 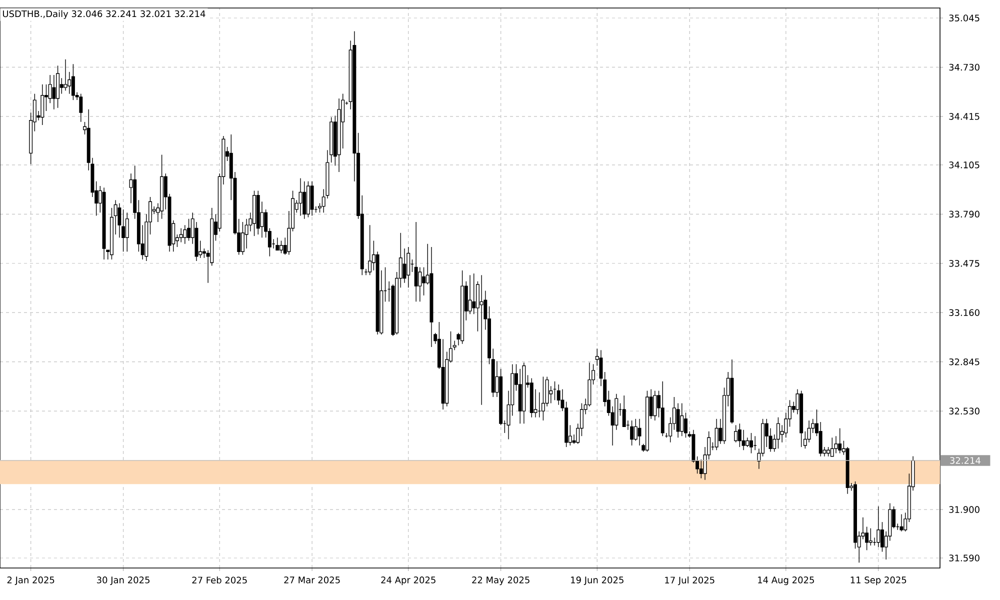 I want to click on x-tick-label: 27 Feb 2025, so click(x=219, y=580).